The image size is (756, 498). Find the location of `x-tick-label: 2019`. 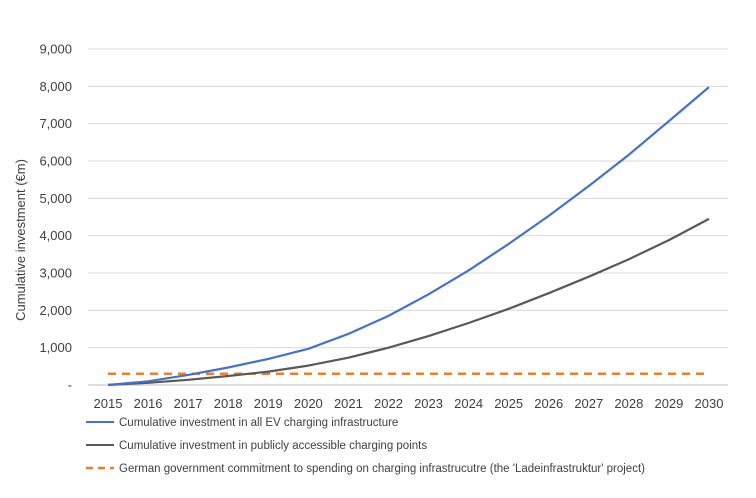

x-tick-label: 2019 is located at coordinates (268, 403).